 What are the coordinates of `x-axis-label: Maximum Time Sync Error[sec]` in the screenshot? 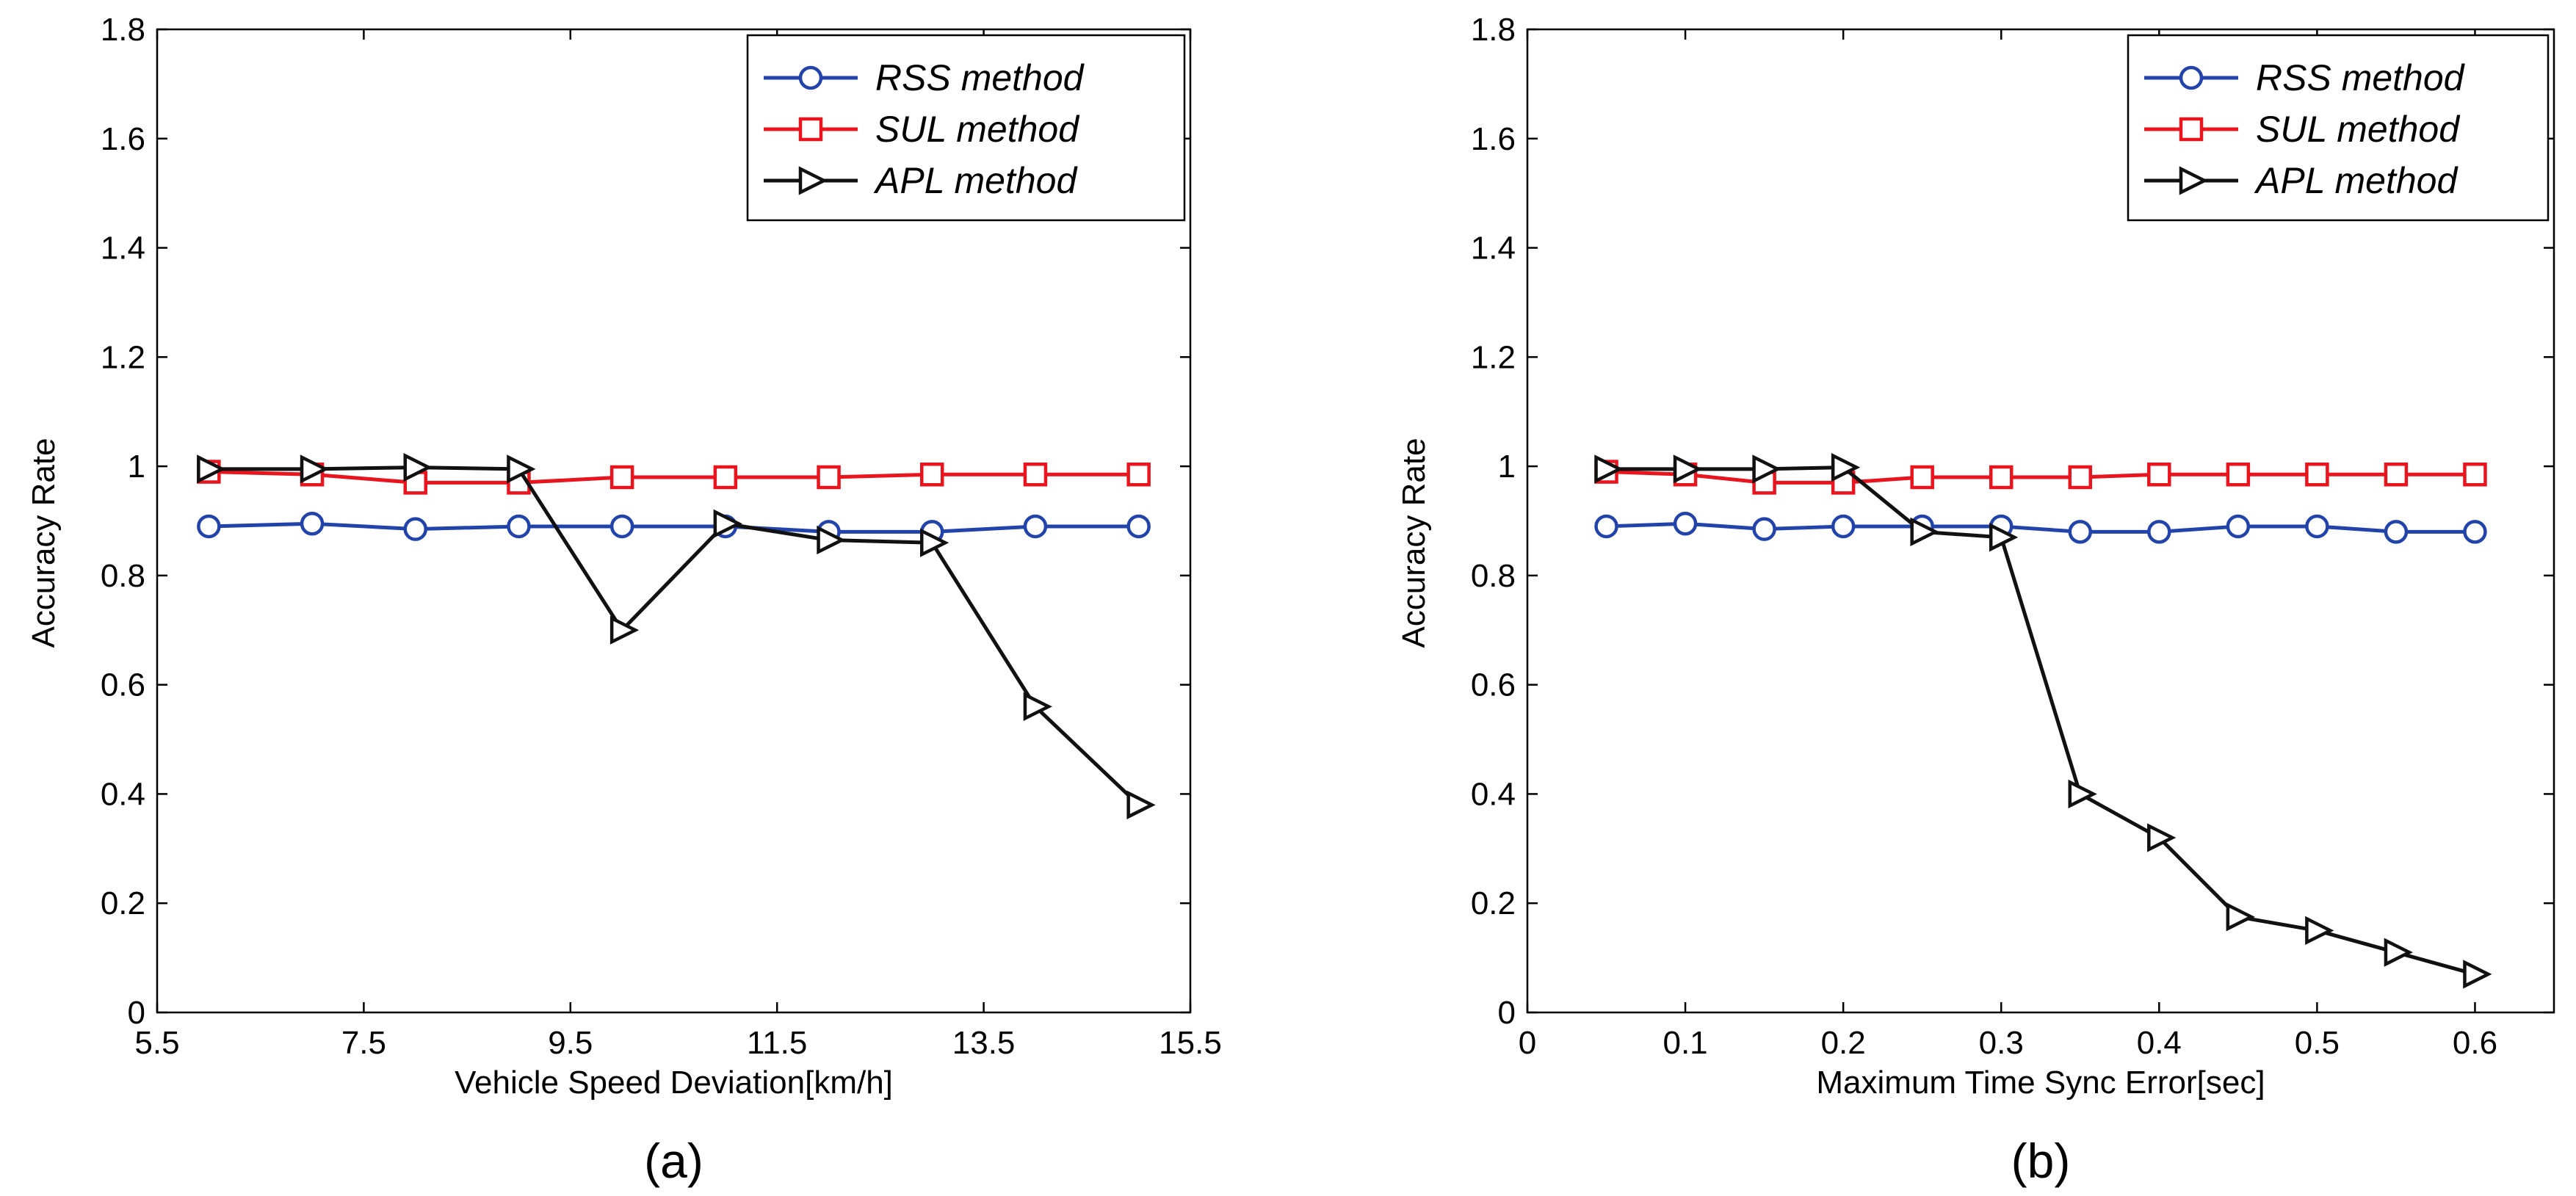 It's located at (2040, 1083).